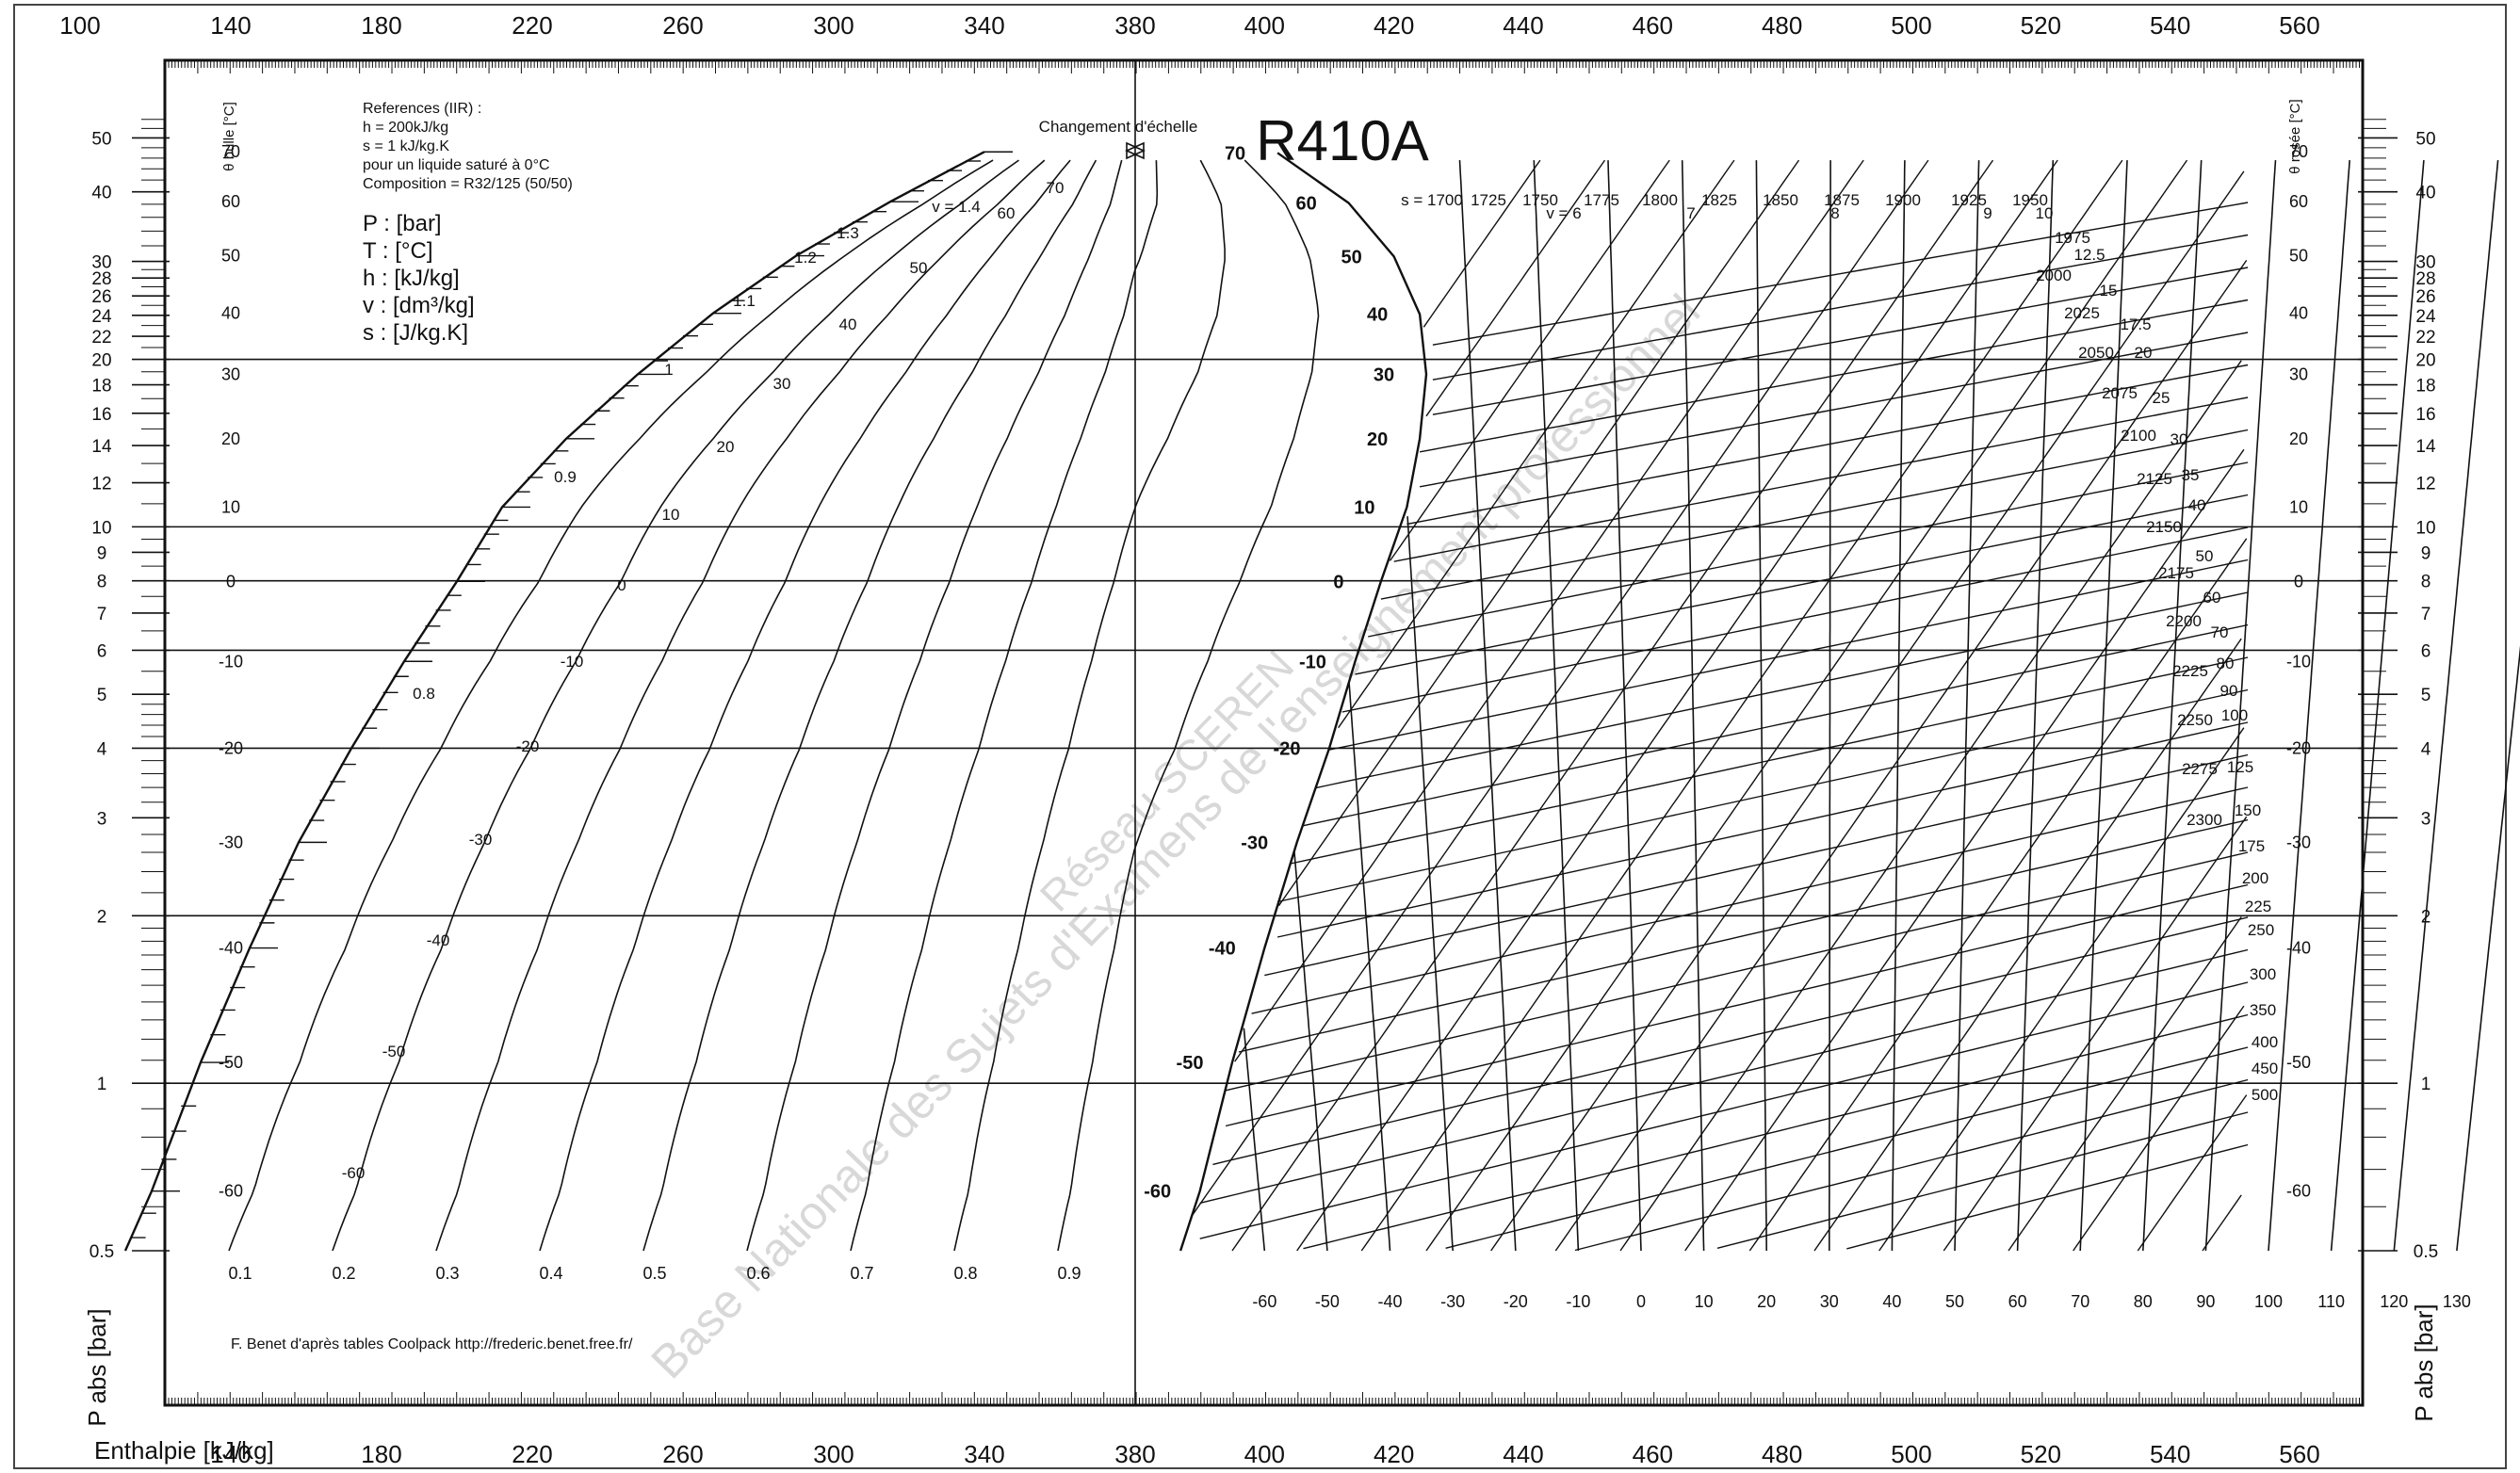 The width and height of the screenshot is (2520, 1473). What do you see at coordinates (230, 151) in the screenshot?
I see `bubble-temp-tick: 70` at bounding box center [230, 151].